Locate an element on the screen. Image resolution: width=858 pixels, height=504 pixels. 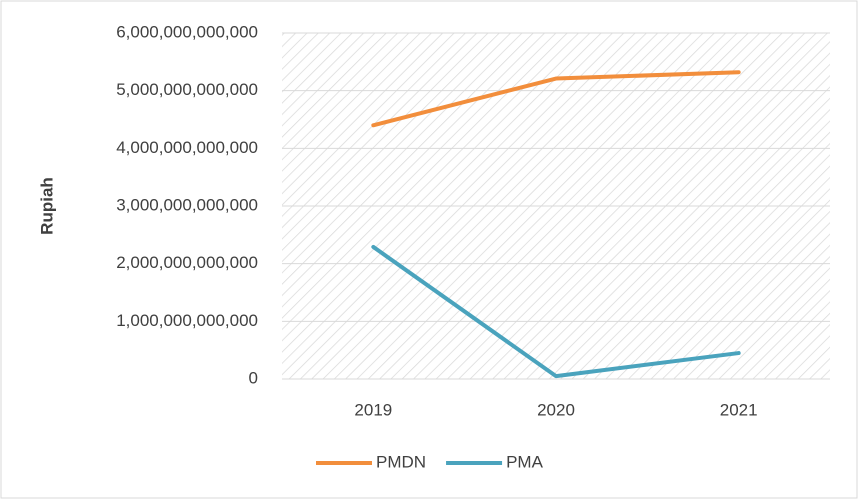
y-tick-label: 3,000,000,000,000 is located at coordinates (187, 204).